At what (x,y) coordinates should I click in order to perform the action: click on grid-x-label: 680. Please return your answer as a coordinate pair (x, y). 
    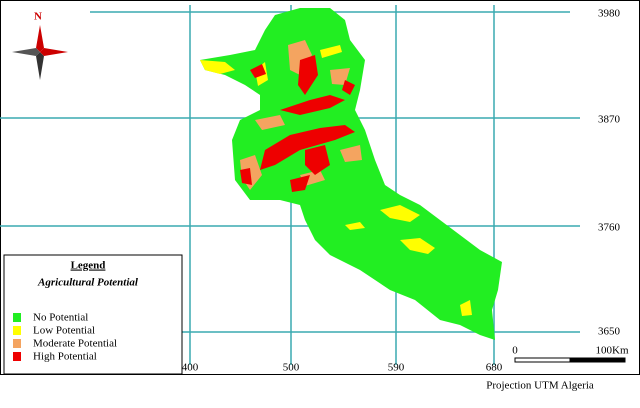
    Looking at the image, I should click on (494, 368).